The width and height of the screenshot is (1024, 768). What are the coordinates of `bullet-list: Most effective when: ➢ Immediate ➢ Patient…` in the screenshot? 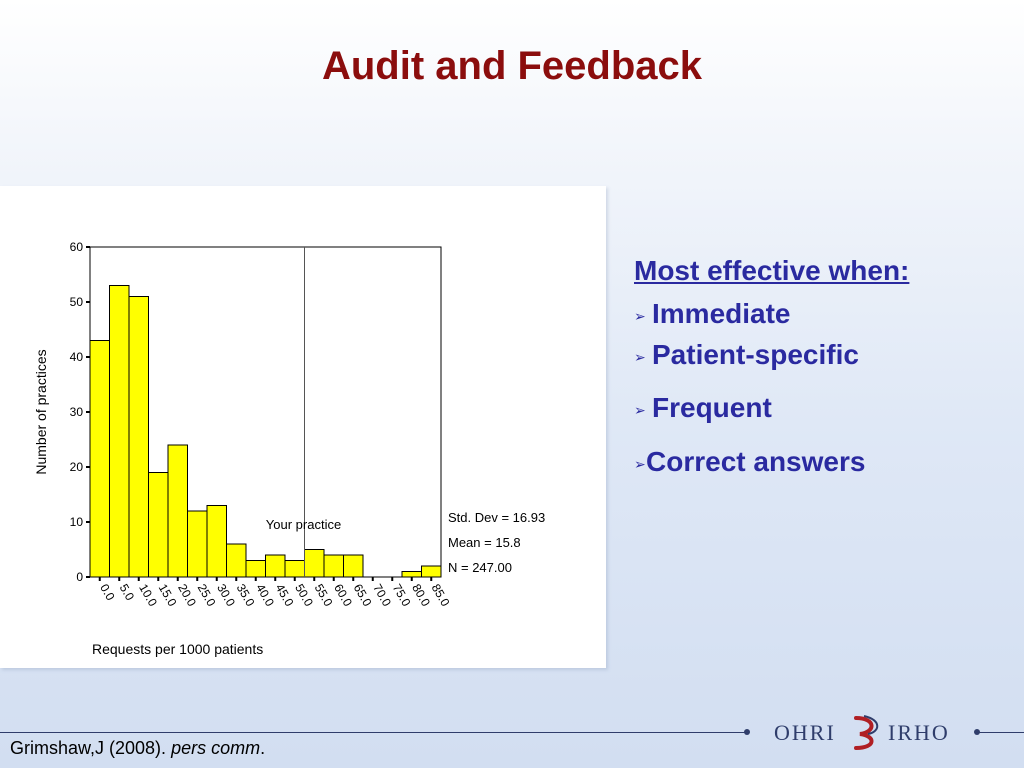 It's located at (824, 366).